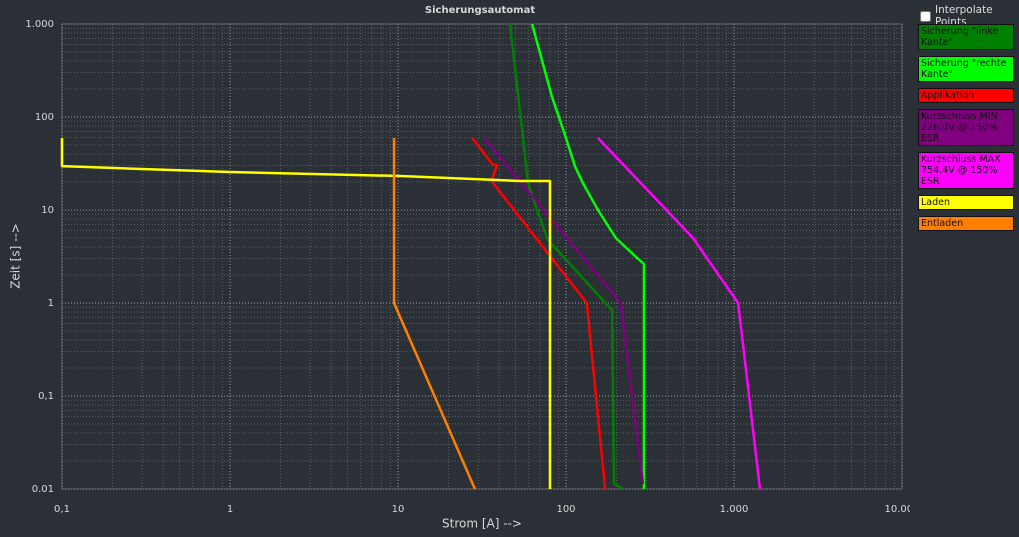 The image size is (1019, 537). Describe the element at coordinates (565, 509) in the screenshot. I see `x-tick-label: 100` at that location.